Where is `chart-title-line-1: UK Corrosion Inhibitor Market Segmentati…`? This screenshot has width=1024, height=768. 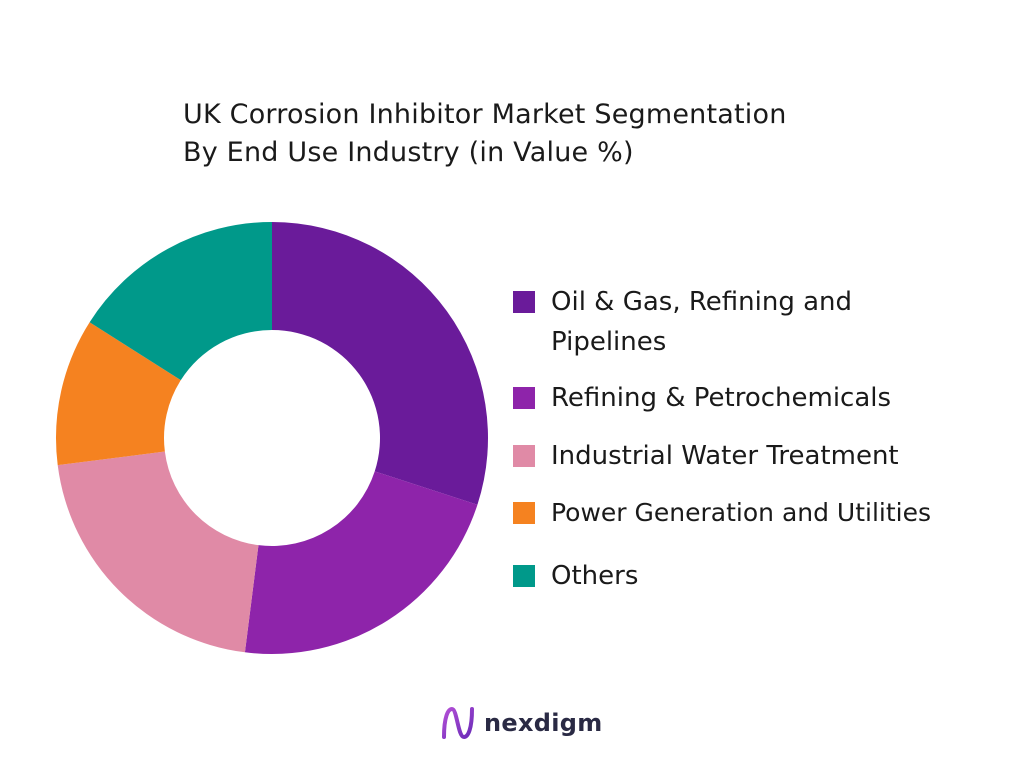 chart-title-line-1: UK Corrosion Inhibitor Market Segmentati… is located at coordinates (485, 114).